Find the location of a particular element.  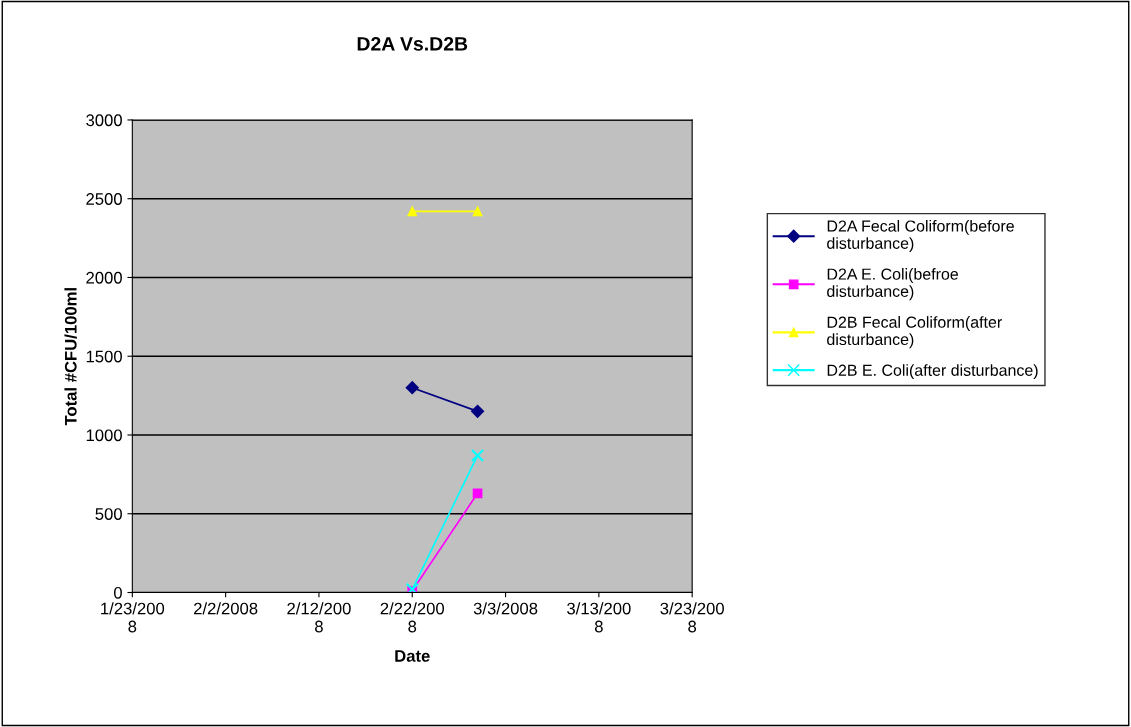

legend-label: D2B E. Coli(after disturbance) is located at coordinates (932, 372).